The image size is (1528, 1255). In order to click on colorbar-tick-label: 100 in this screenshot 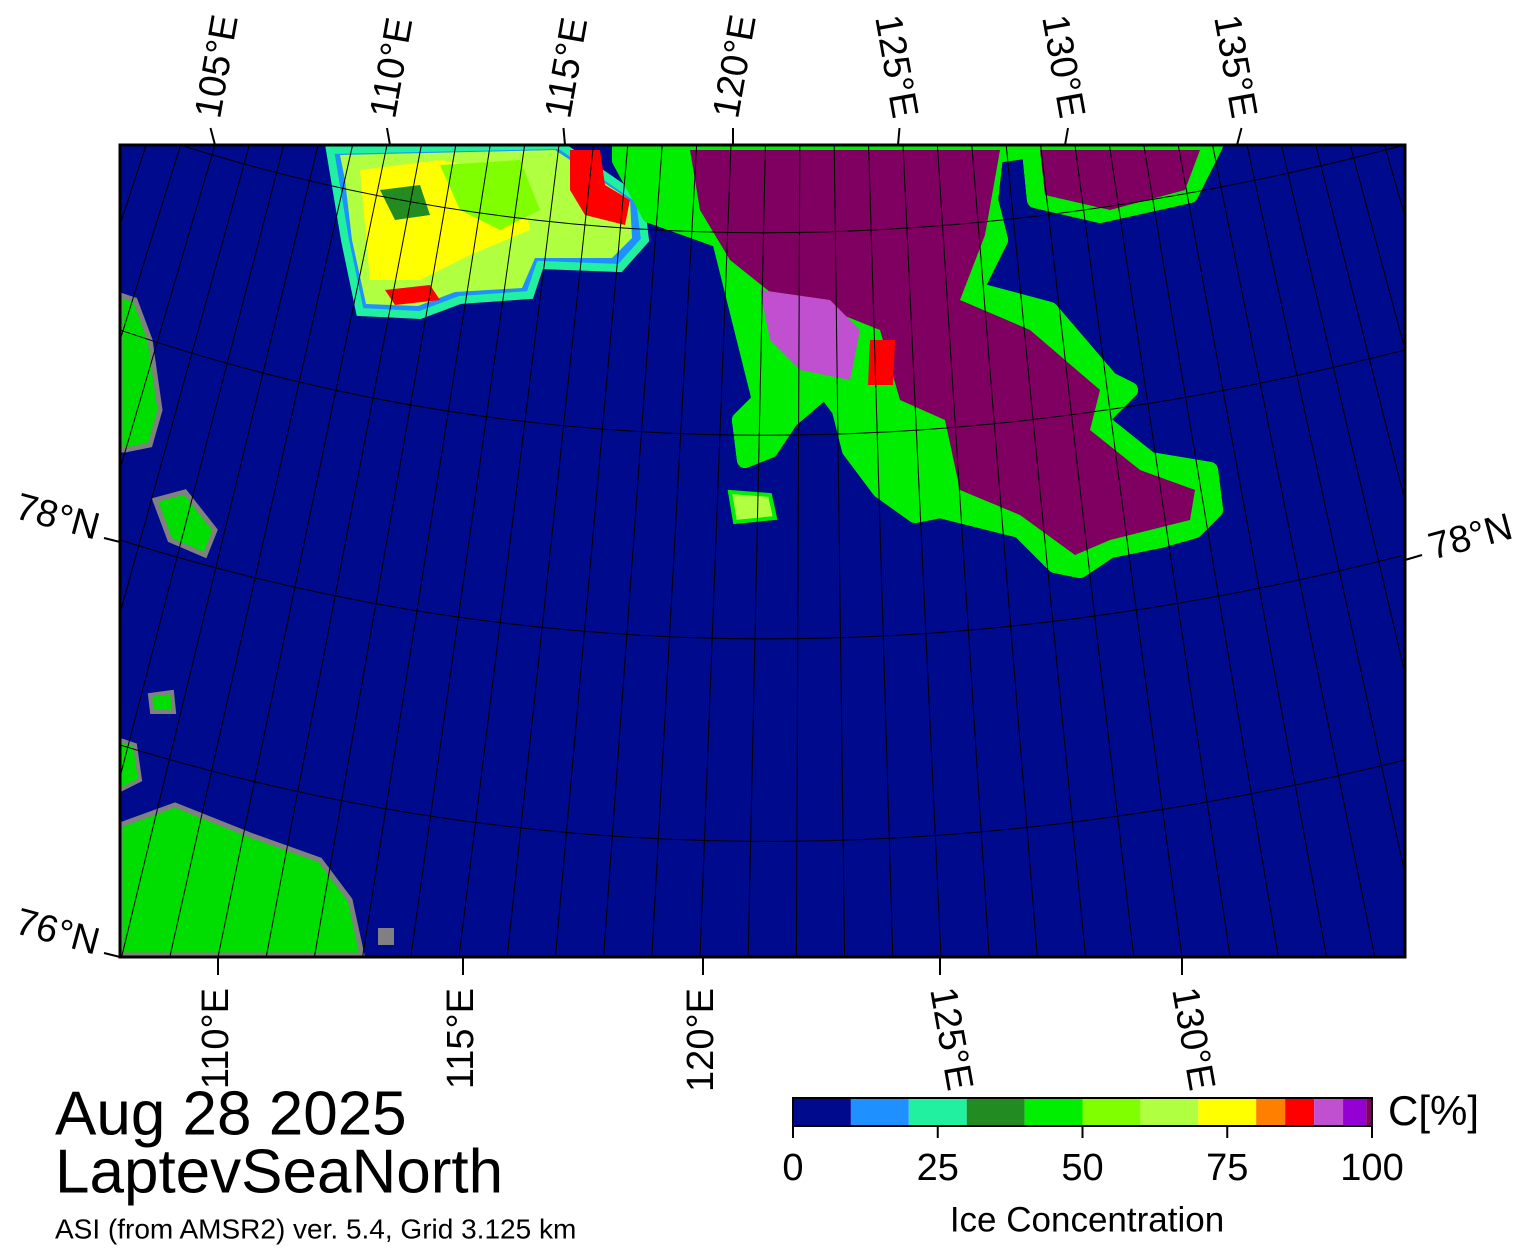, I will do `click(1371, 1168)`.